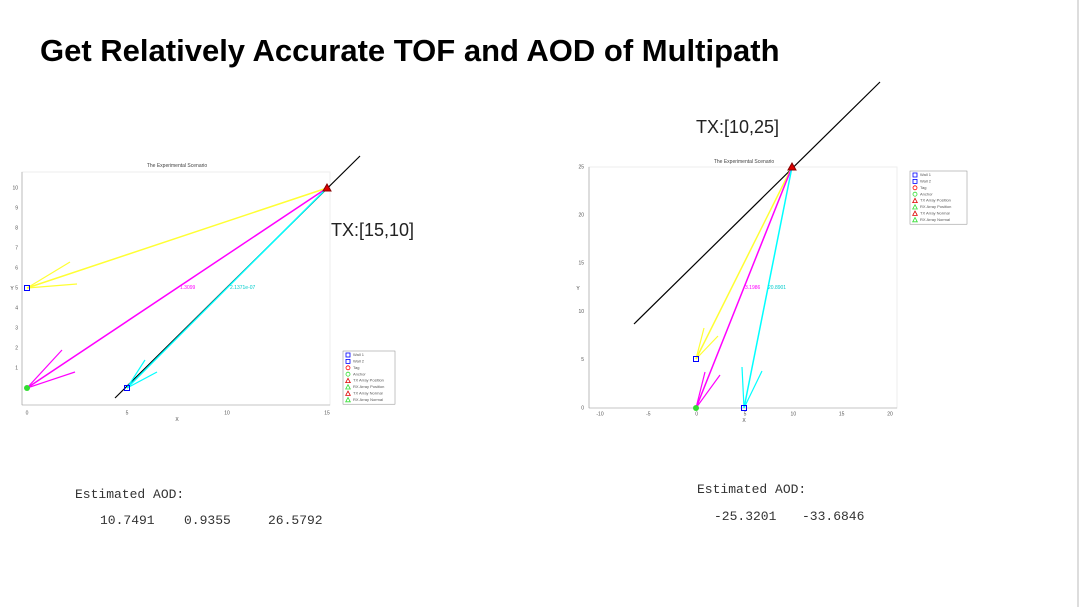 The width and height of the screenshot is (1082, 607). I want to click on path-label: 3.1986, so click(753, 288).